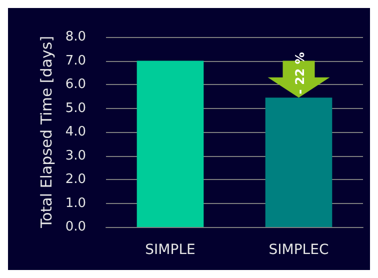 This screenshot has width=378, height=278. I want to click on y-tick-label: 1.0, so click(75, 203).